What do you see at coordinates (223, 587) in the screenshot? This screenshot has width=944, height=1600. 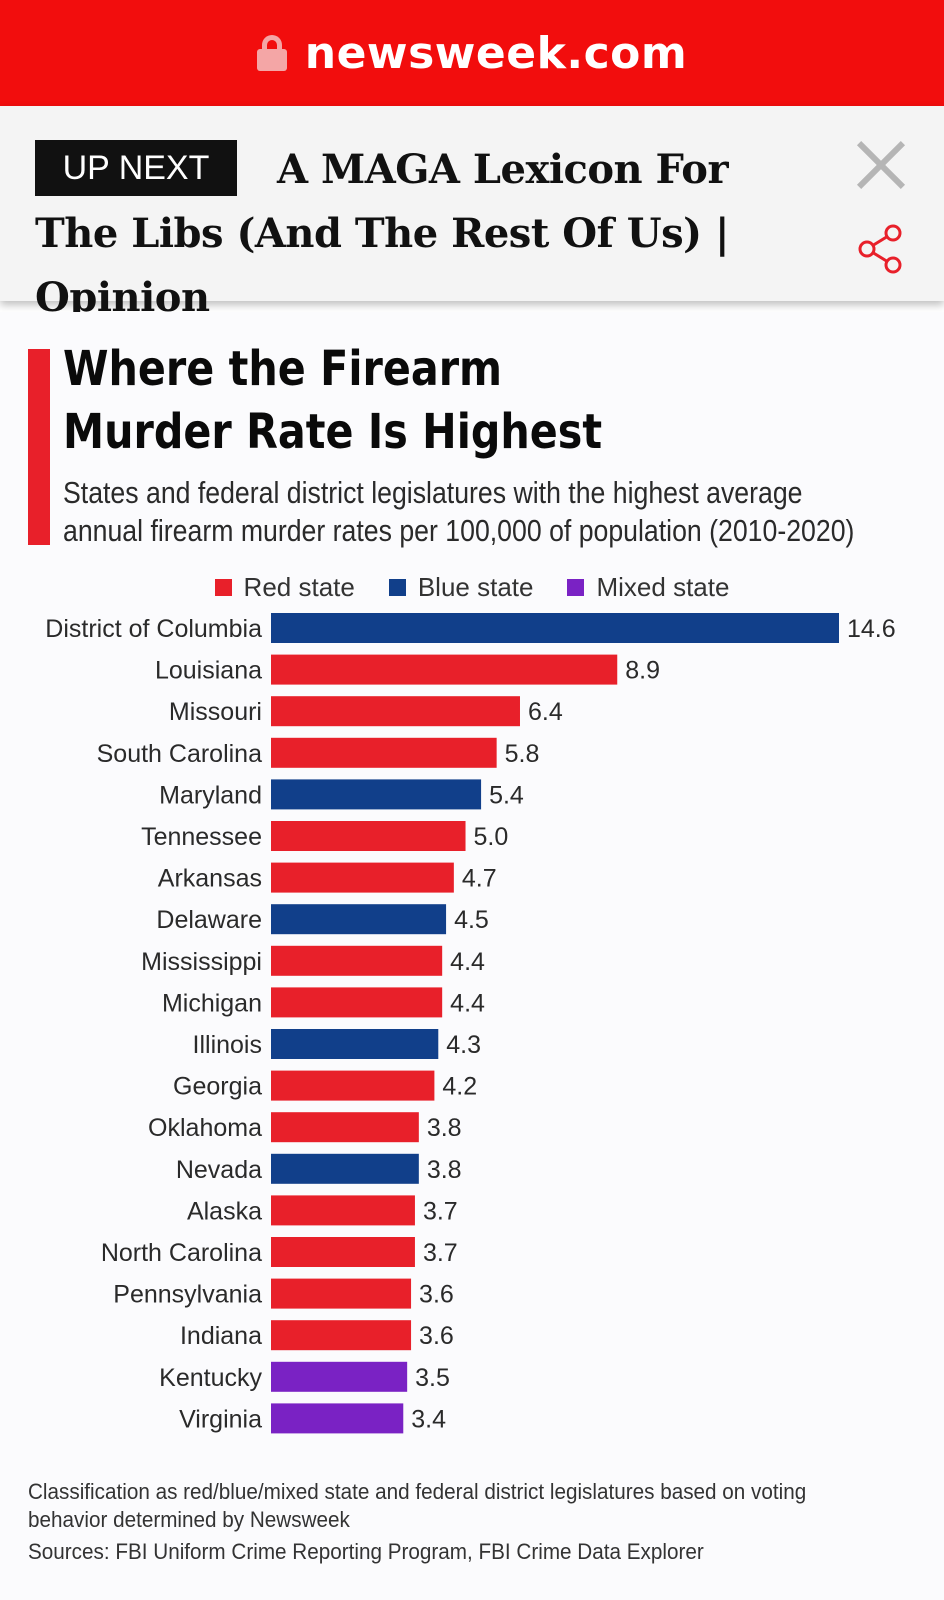 I see `legend-swatch-red` at bounding box center [223, 587].